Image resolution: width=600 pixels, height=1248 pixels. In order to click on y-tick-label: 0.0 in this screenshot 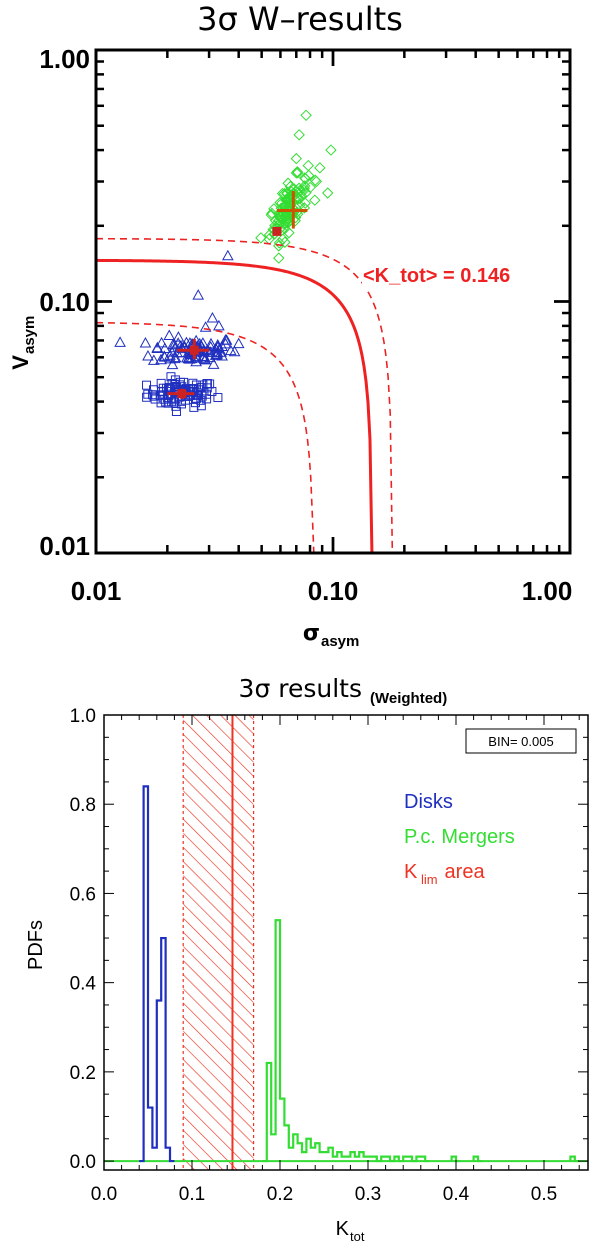, I will do `click(83, 1162)`.